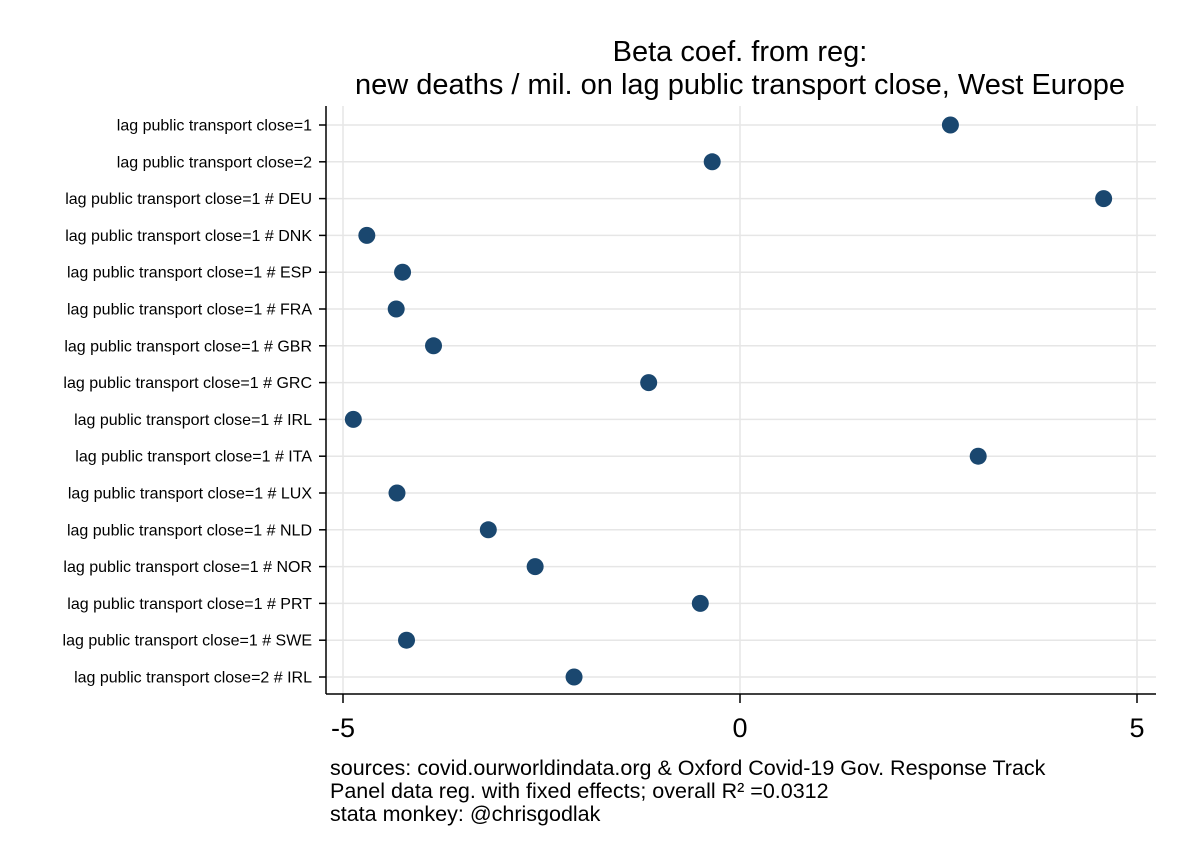 This screenshot has height=864, width=1188. I want to click on y-tick-label: lag public transport close=1 # ESP, so click(189, 273).